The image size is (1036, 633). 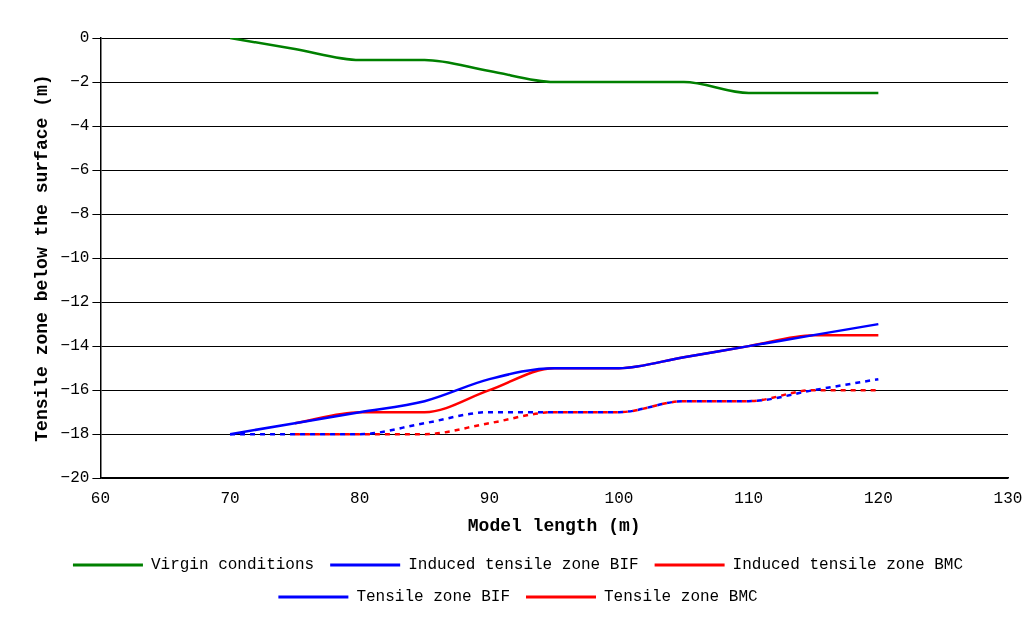 What do you see at coordinates (80, 170) in the screenshot?
I see `y-tick-label: −6` at bounding box center [80, 170].